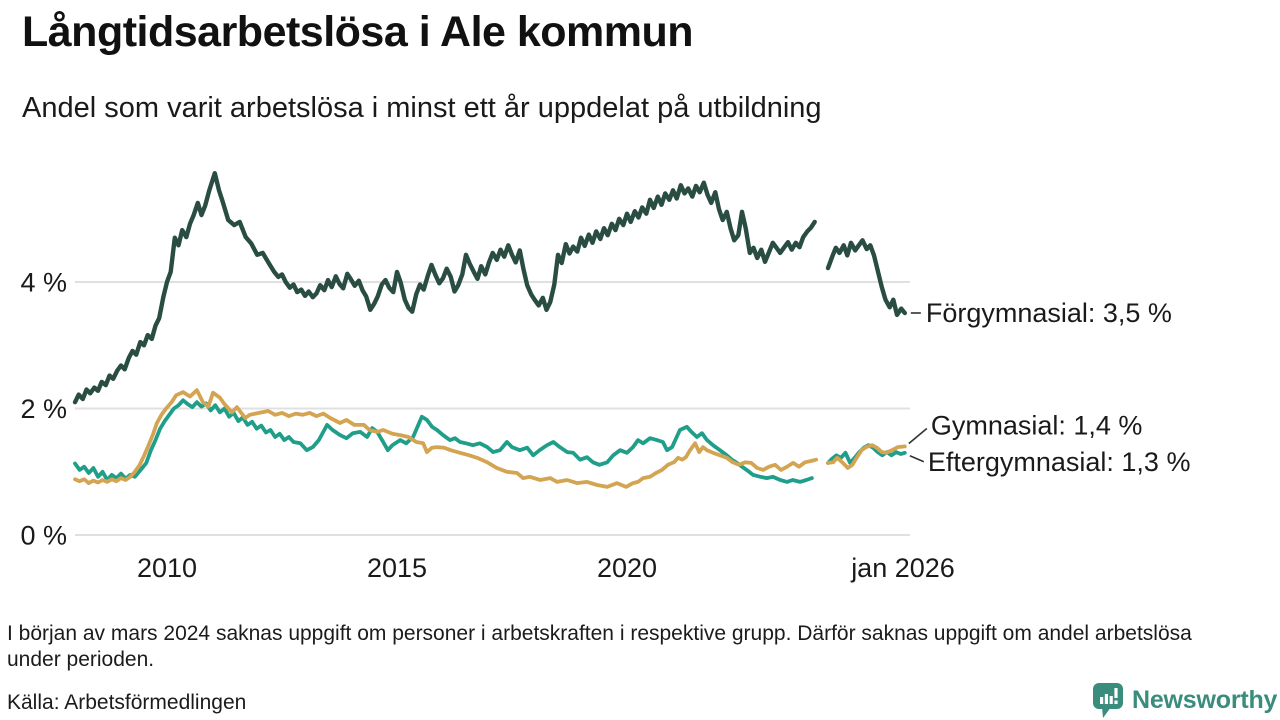 Image resolution: width=1280 pixels, height=720 pixels. I want to click on y-tick-label: 2 %, so click(43, 409).